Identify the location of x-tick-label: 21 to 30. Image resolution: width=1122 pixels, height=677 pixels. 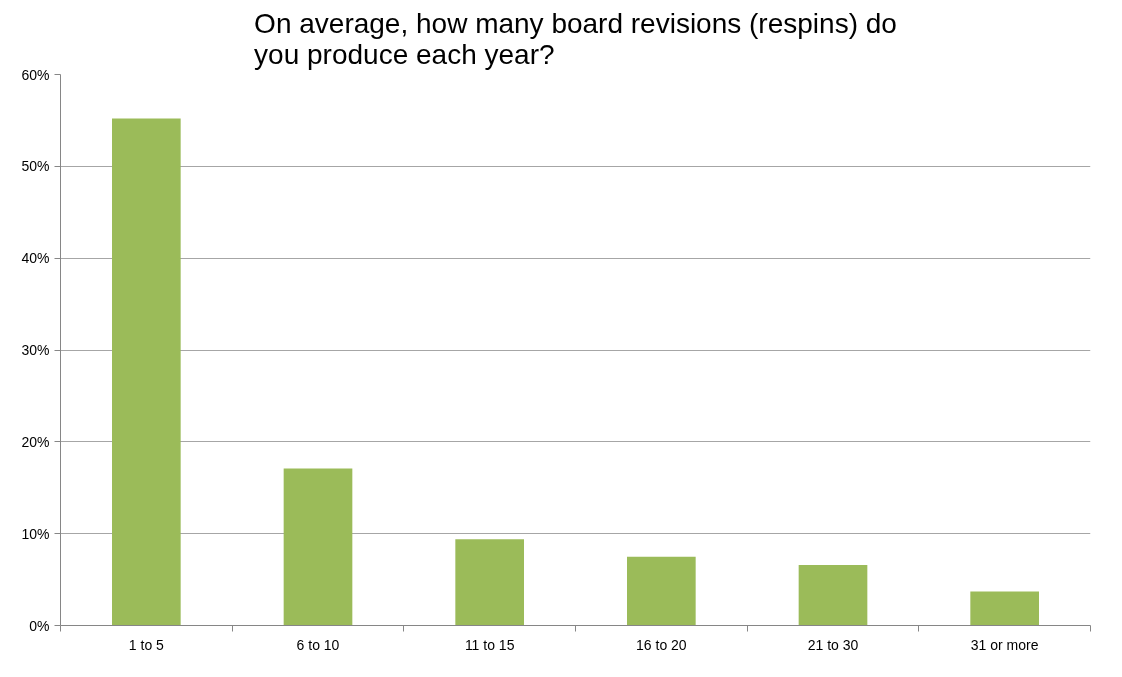
(833, 644).